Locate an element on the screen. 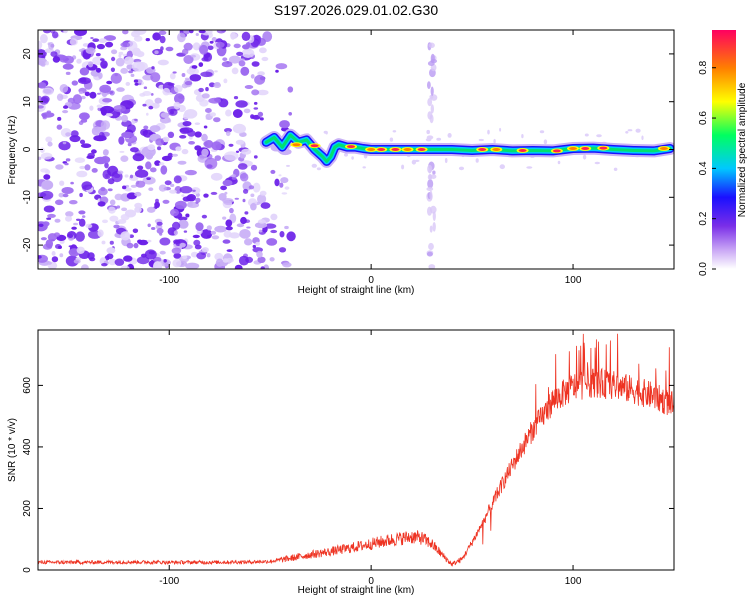  spectrogram-y-tick-label: 10 is located at coordinates (27, 102).